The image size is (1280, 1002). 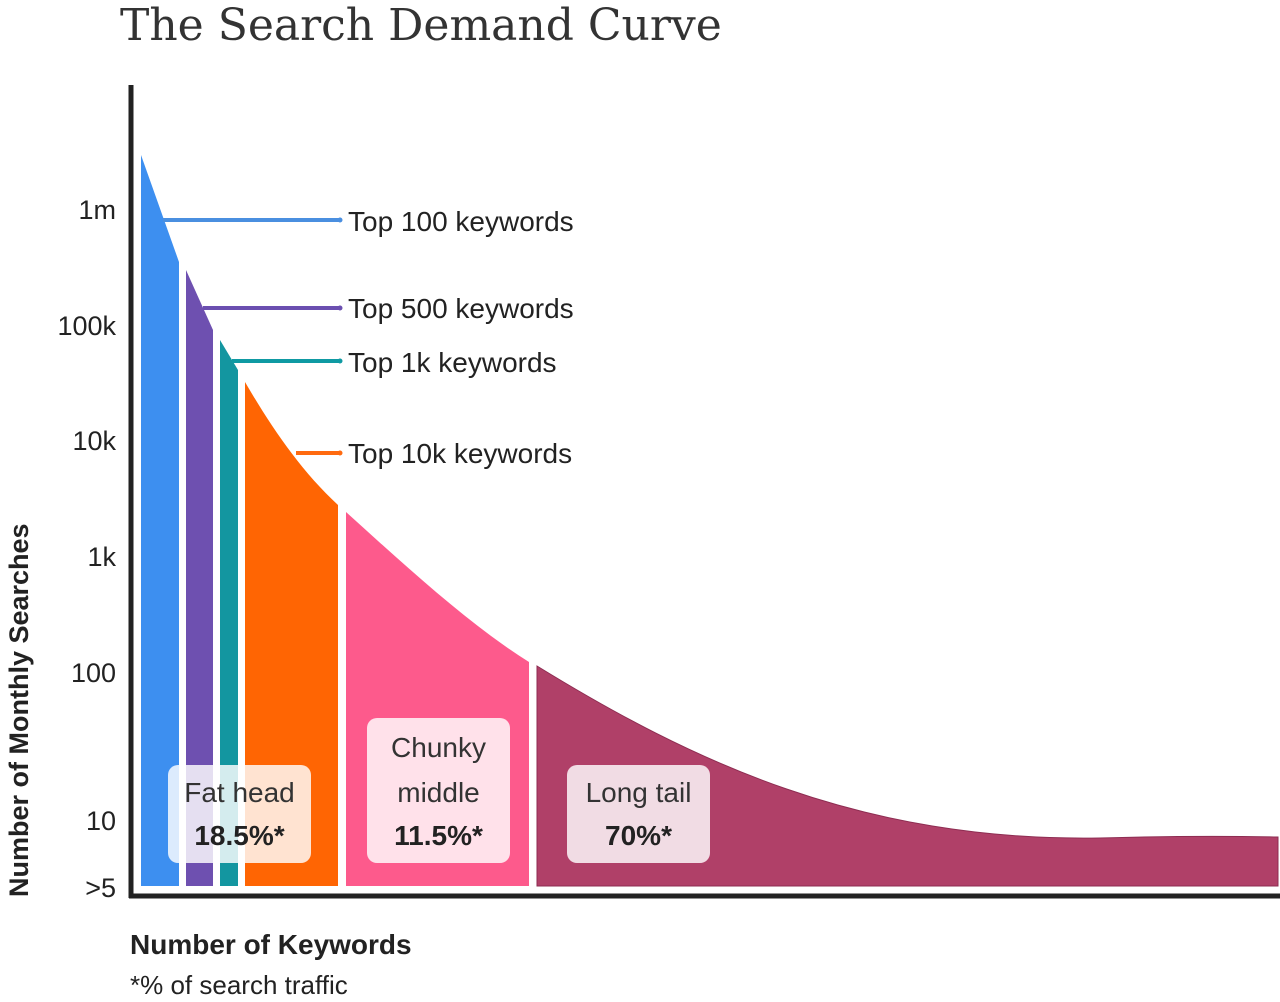 What do you see at coordinates (291, 634) in the screenshot?
I see `segment-top-10k` at bounding box center [291, 634].